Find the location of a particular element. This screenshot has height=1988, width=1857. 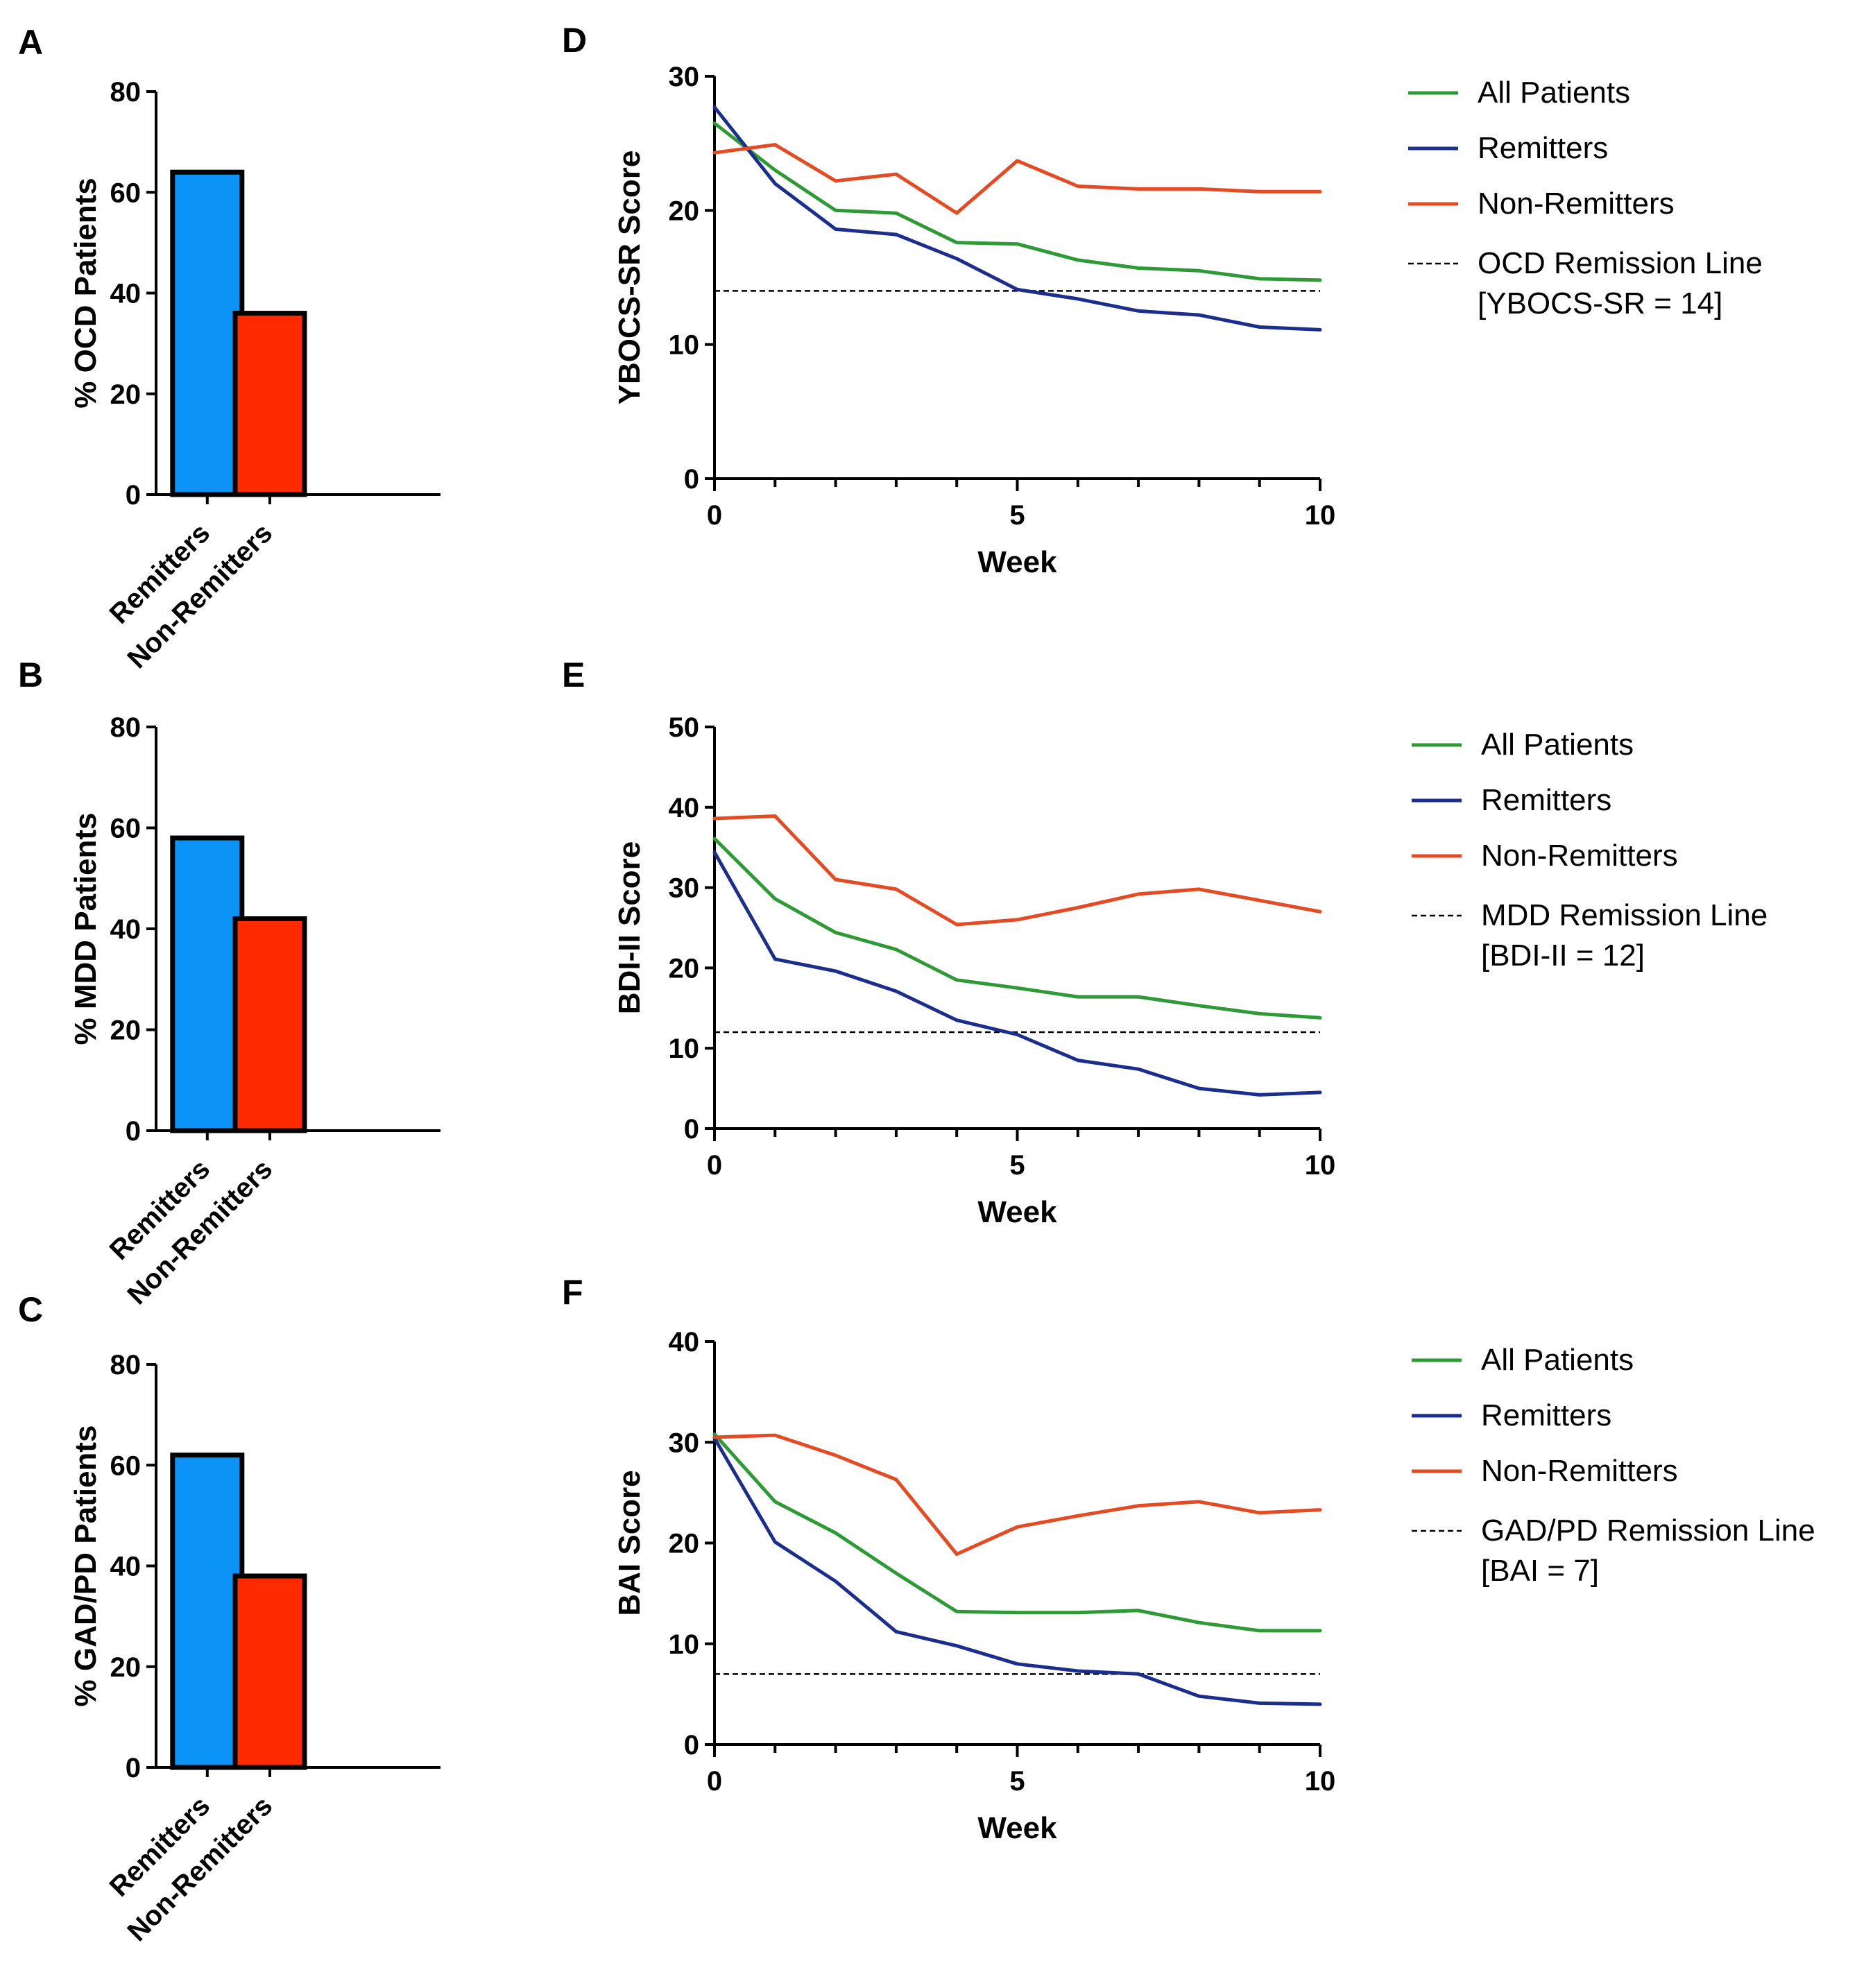

panel-letter: C is located at coordinates (31, 1309).